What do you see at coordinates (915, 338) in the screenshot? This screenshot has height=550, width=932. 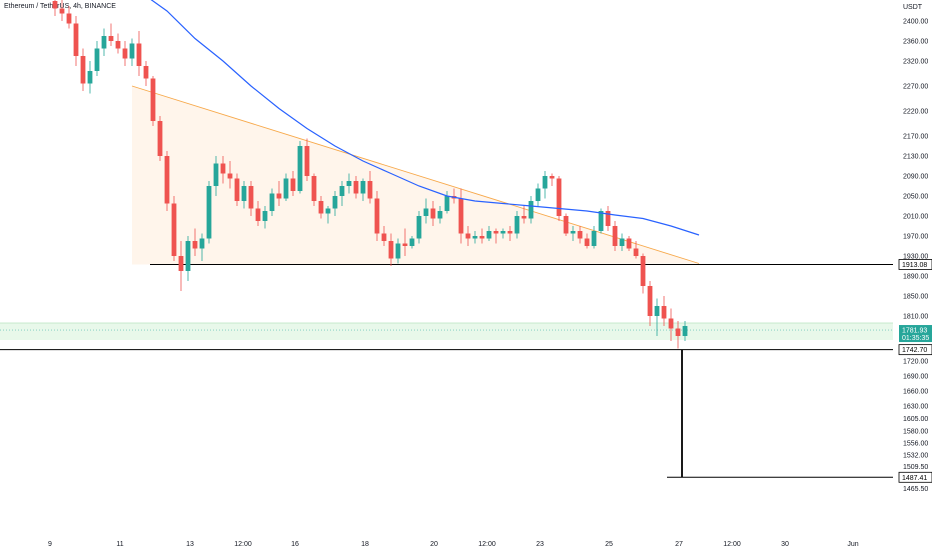 I see `countdown-tag: 01:35:35` at bounding box center [915, 338].